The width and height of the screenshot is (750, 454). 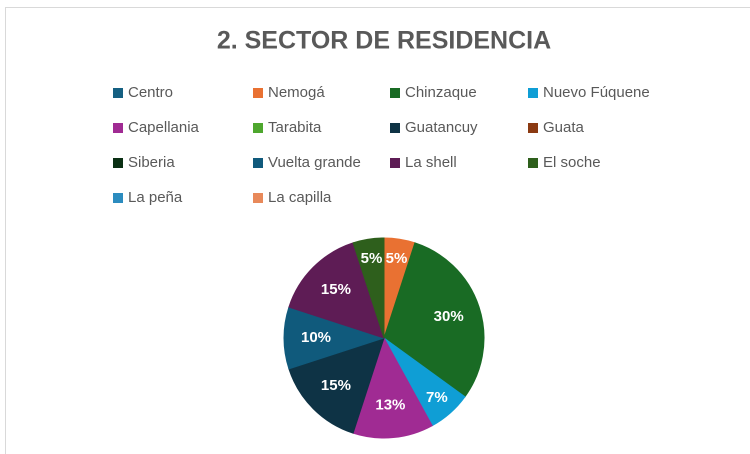 I want to click on data-label: 10%, so click(x=316, y=337).